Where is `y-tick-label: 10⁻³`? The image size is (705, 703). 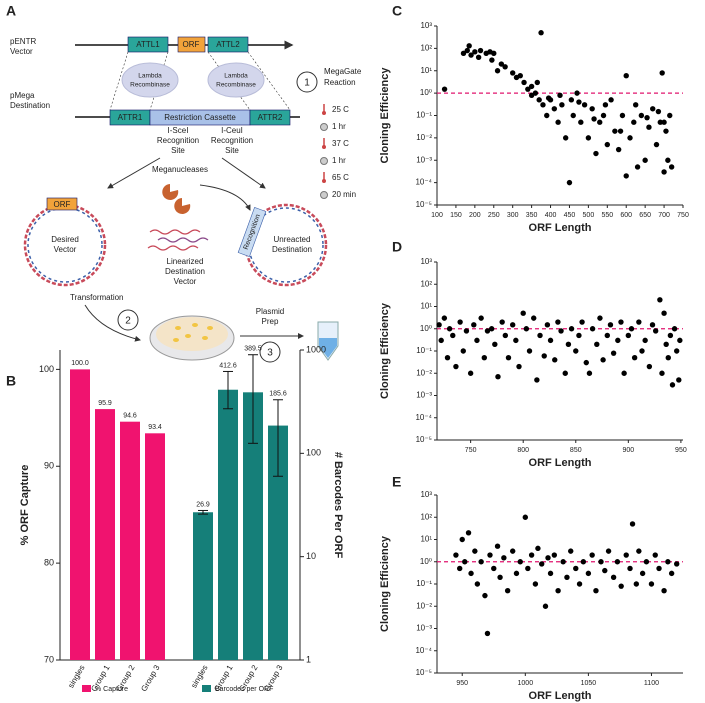
y-tick-label: 10⁻³ is located at coordinates (424, 395).